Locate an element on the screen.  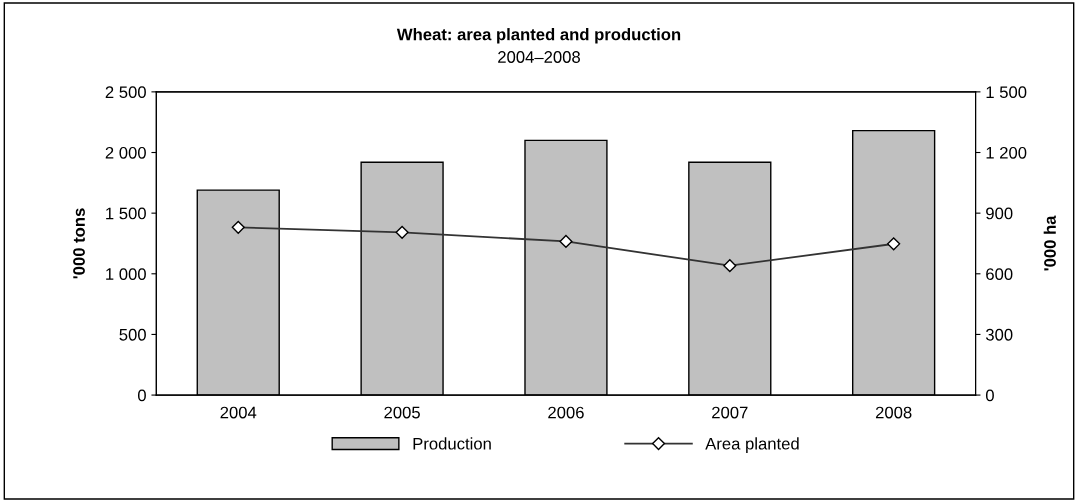
y2-axis-title: '000 ha is located at coordinates (1049, 243).